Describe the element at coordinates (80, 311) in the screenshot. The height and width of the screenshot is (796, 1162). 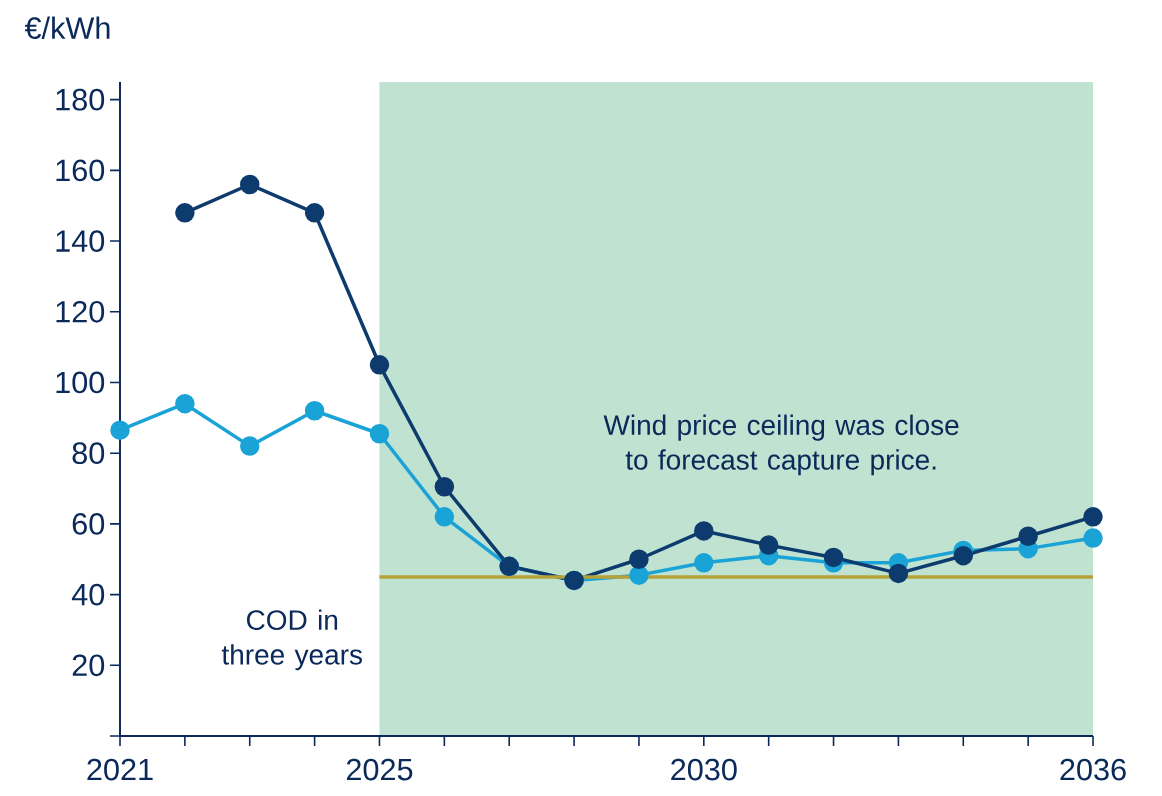
I see `y-tick-label: 120` at that location.